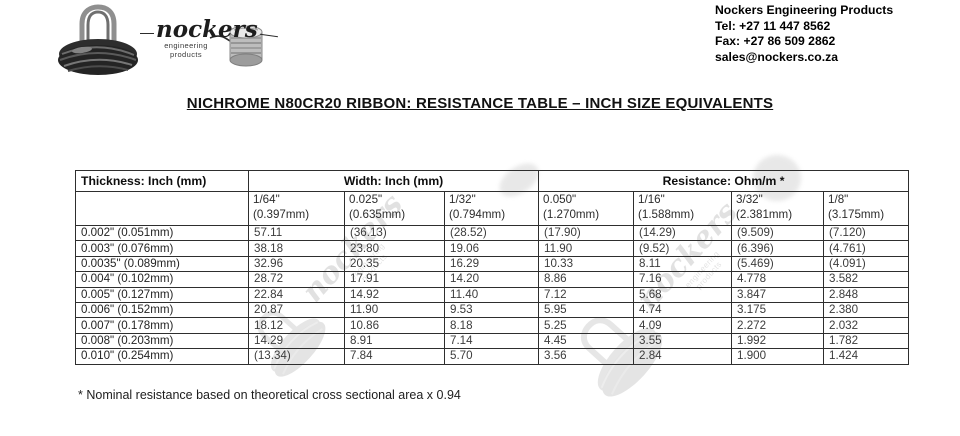  What do you see at coordinates (778, 325) in the screenshot?
I see `value-cell: 2.272` at bounding box center [778, 325].